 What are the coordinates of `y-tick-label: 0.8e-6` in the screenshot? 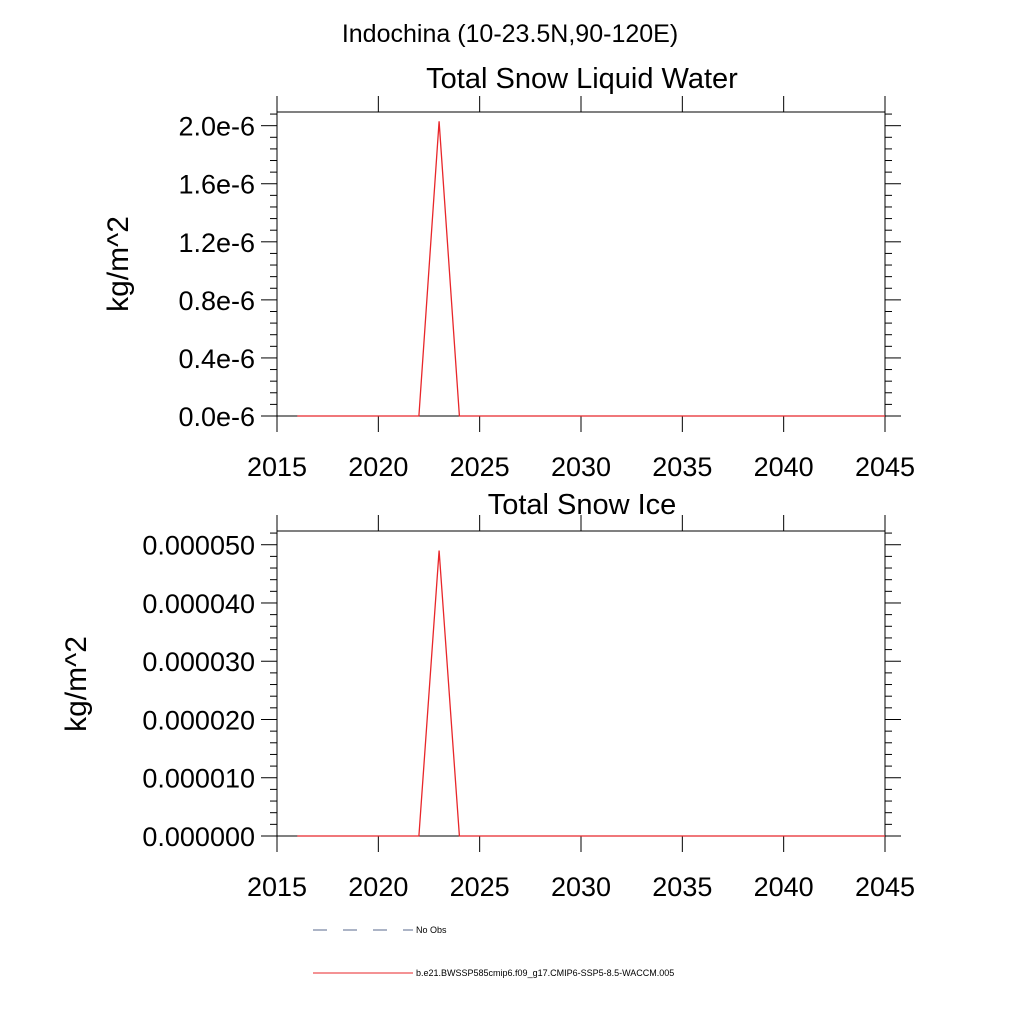 It's located at (216, 301).